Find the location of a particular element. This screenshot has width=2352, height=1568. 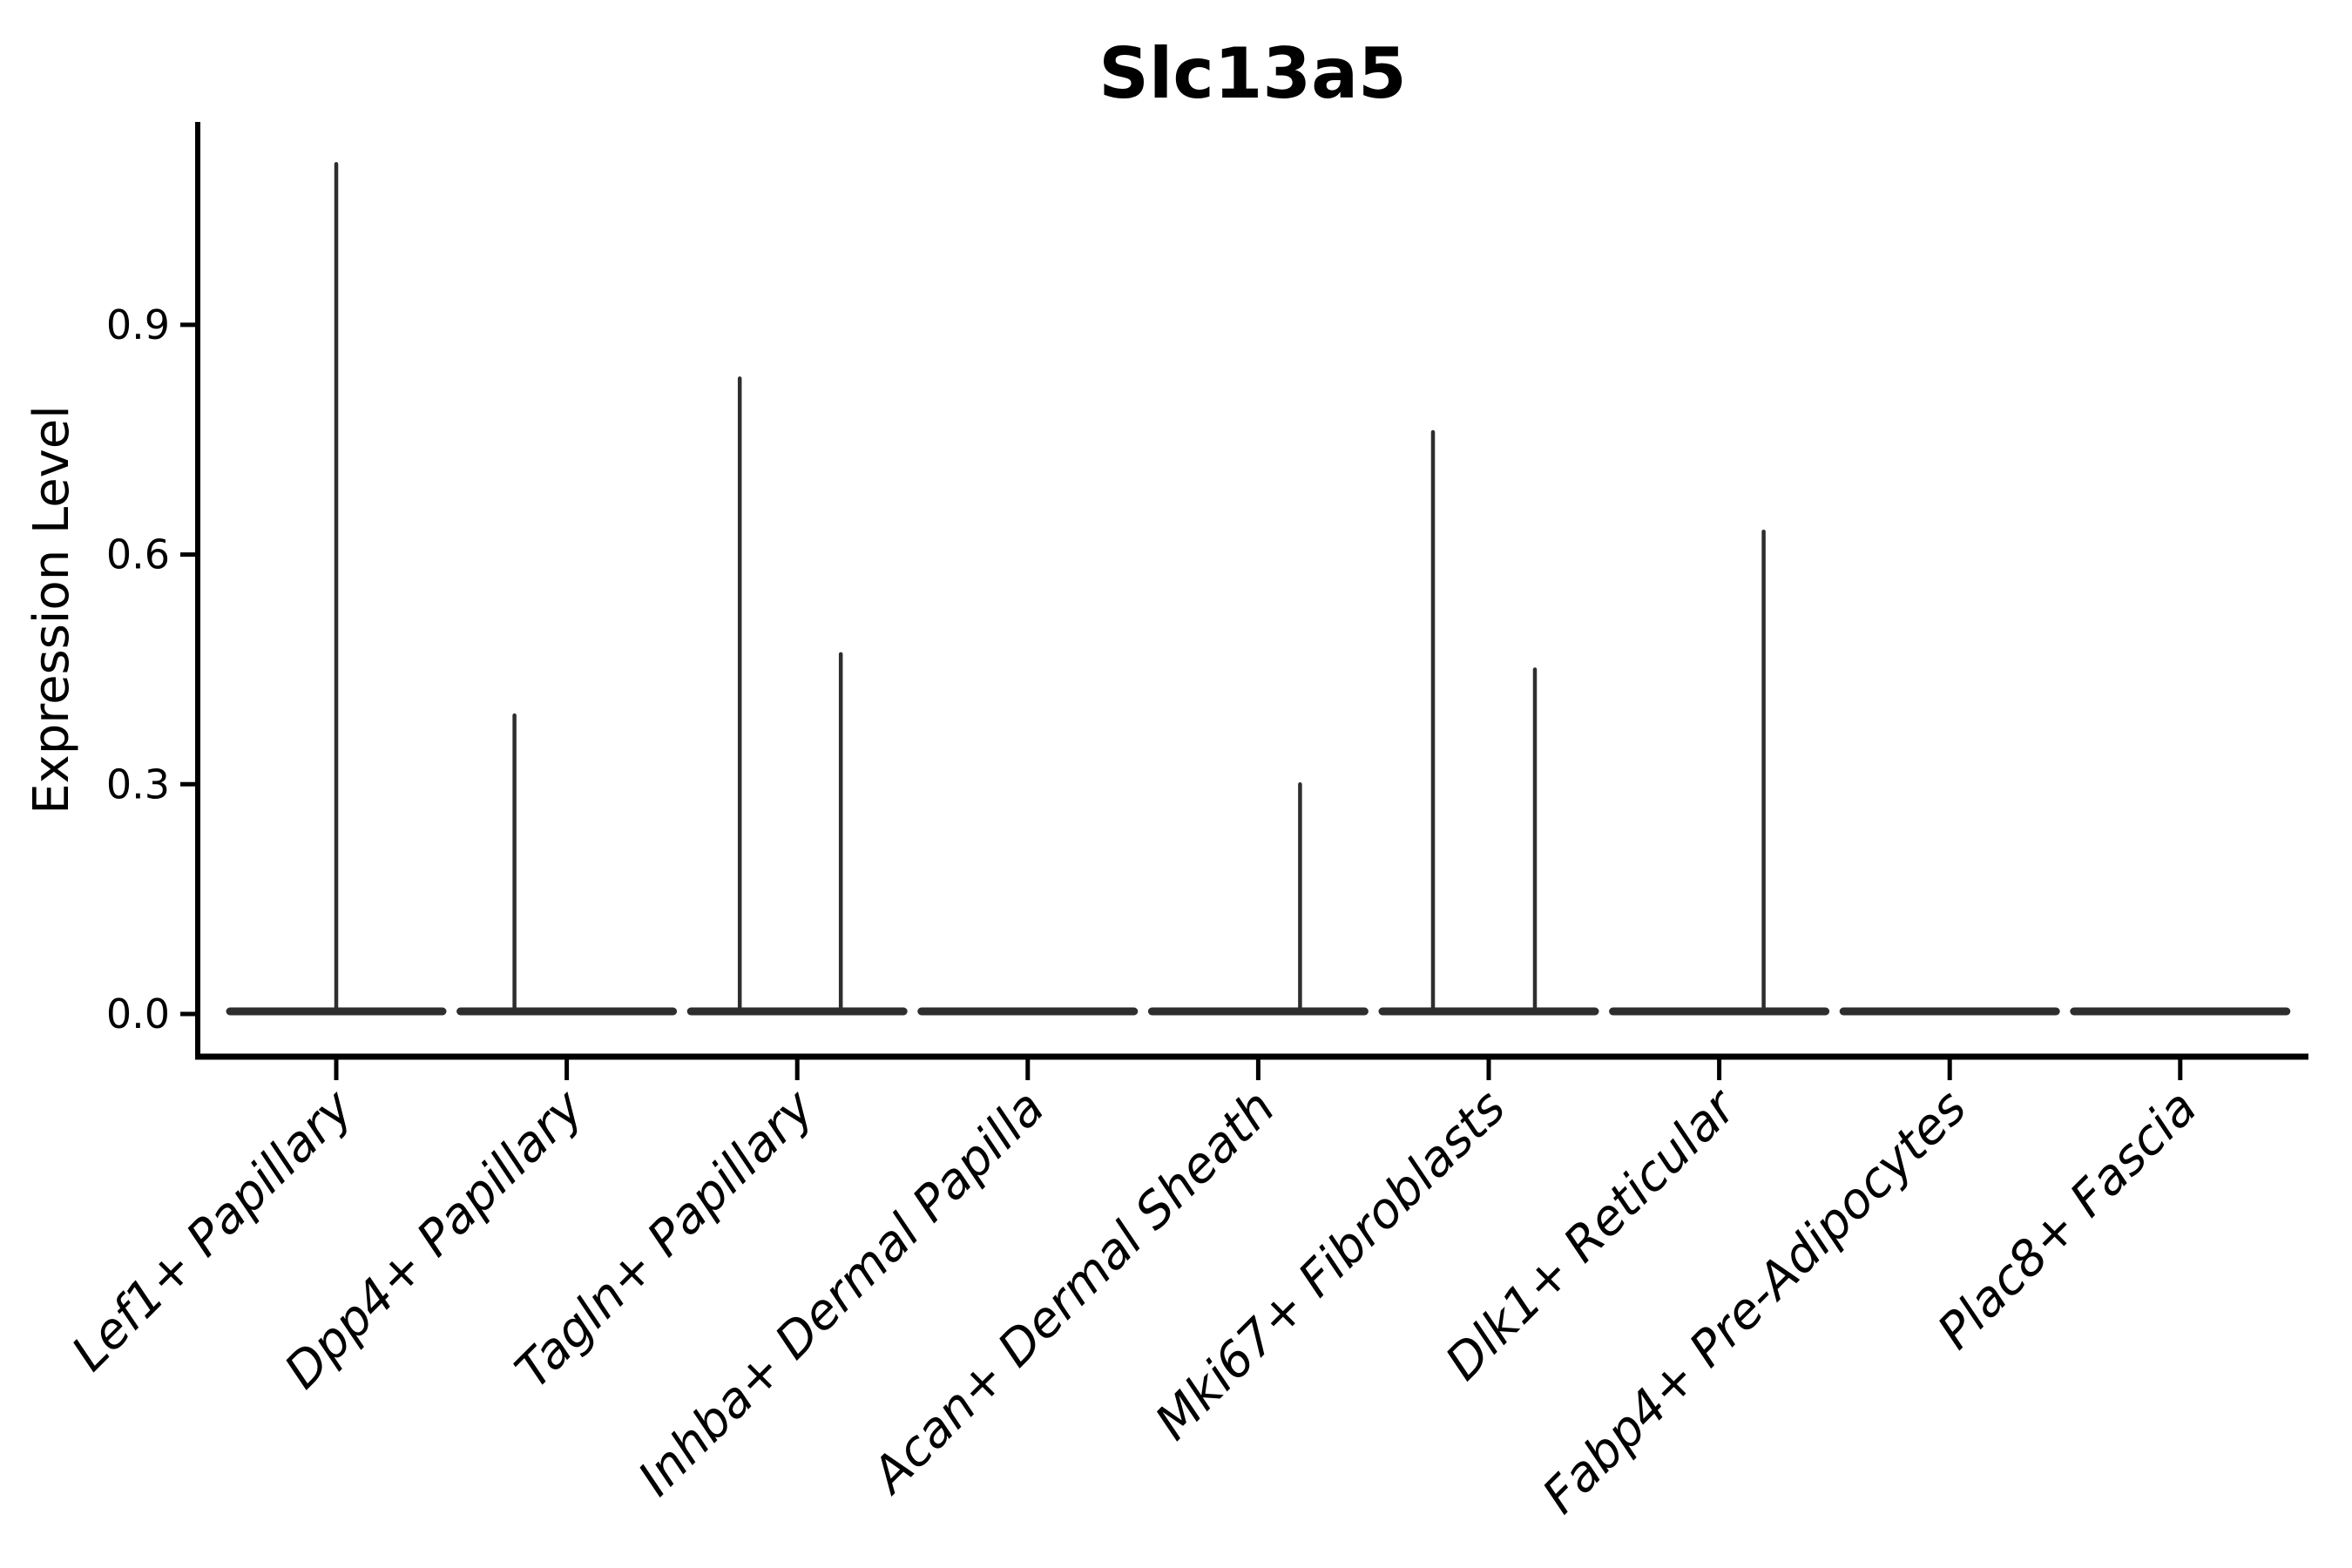

x-tick-label: Fabp4+ Pre-Adipocytes is located at coordinates (1754, 1301).